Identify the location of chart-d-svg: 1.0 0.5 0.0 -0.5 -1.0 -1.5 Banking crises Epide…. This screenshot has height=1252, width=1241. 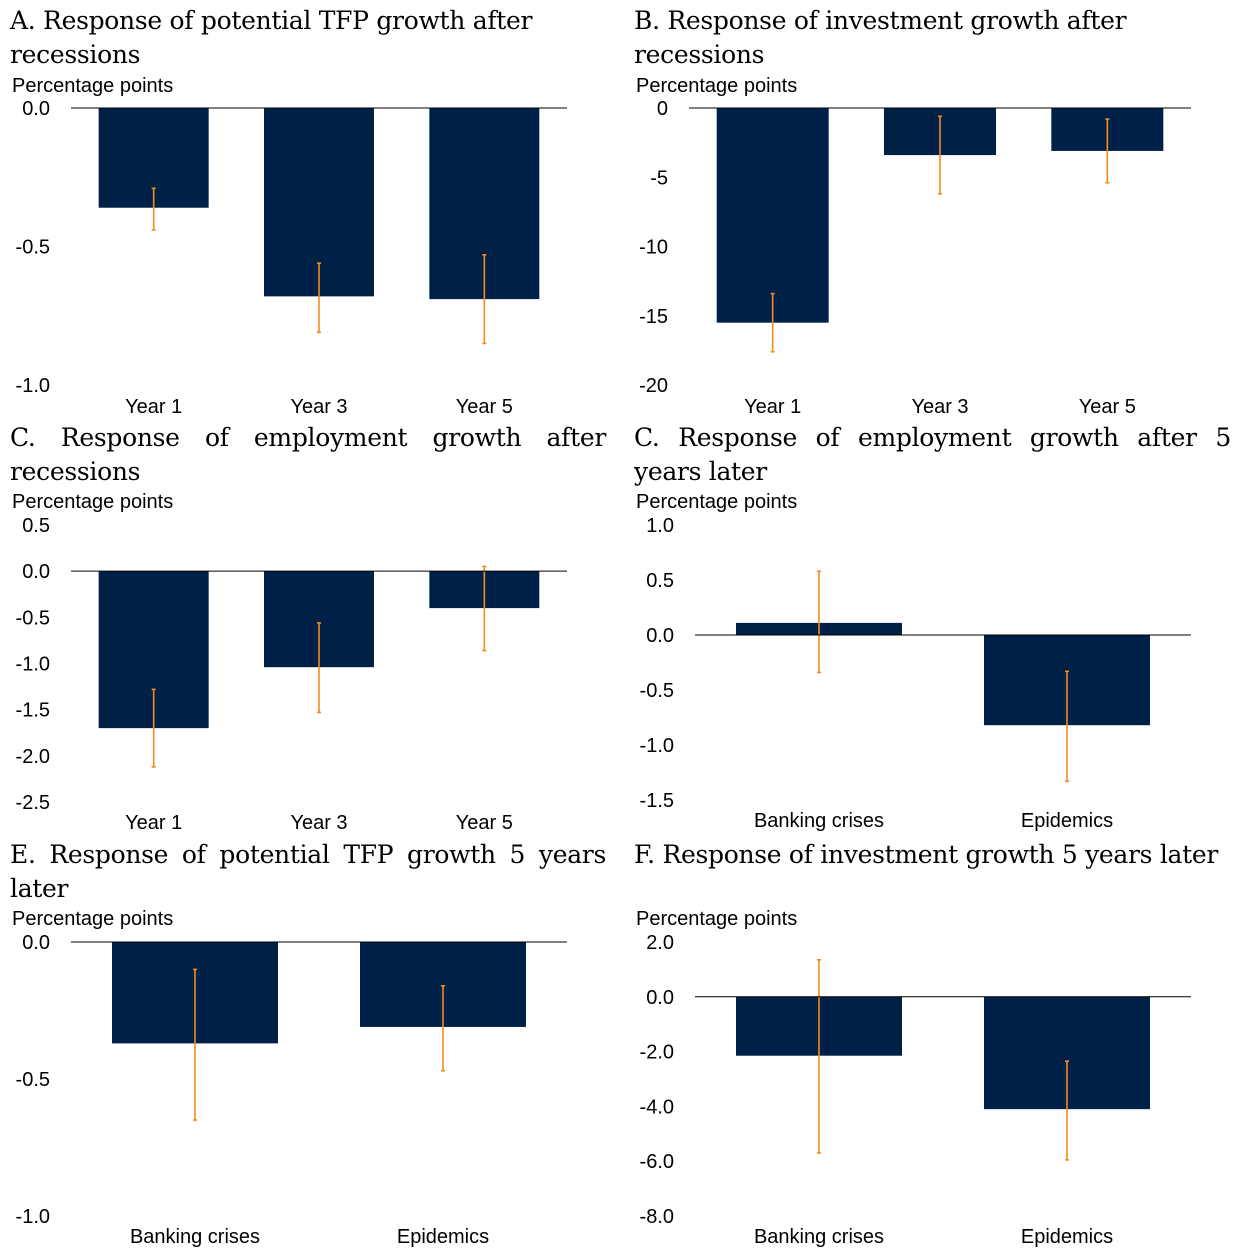
(915, 673).